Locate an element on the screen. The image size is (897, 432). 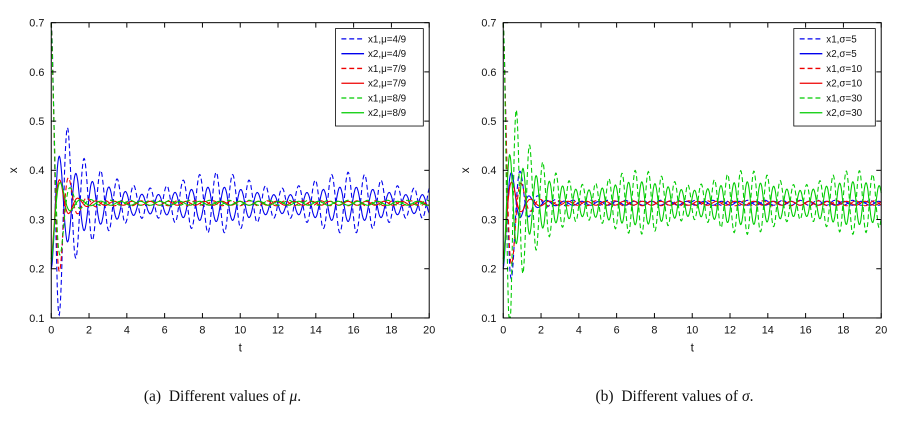
caption-a-marker: (a) is located at coordinates (152, 396).